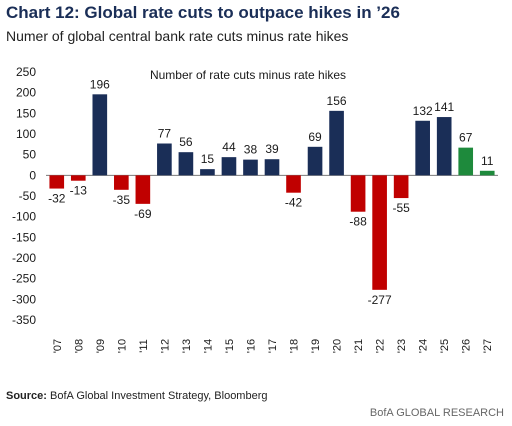 This screenshot has width=512, height=426. Describe the element at coordinates (381, 346) in the screenshot. I see `x-tick-label: '22` at that location.